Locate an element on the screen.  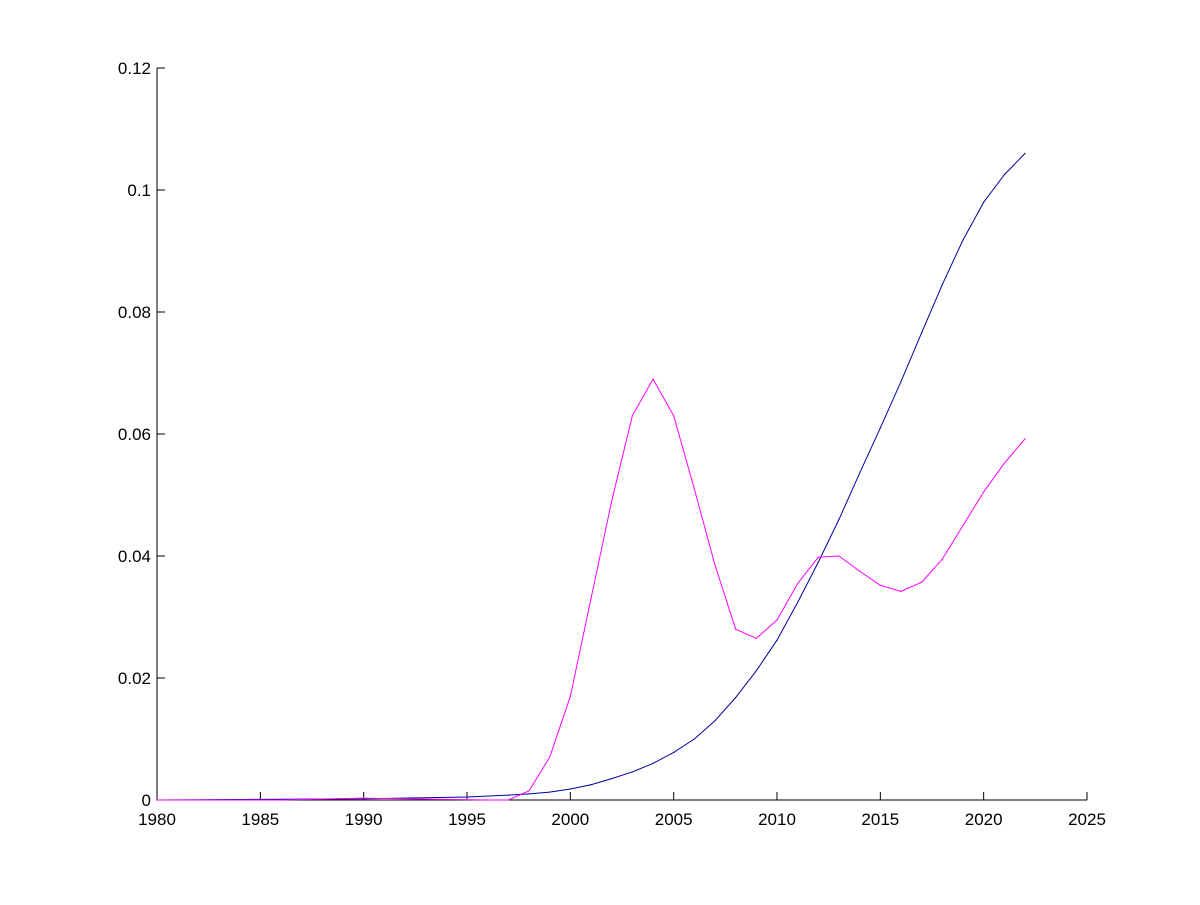
x-tick-label: 2005 is located at coordinates (674, 819).